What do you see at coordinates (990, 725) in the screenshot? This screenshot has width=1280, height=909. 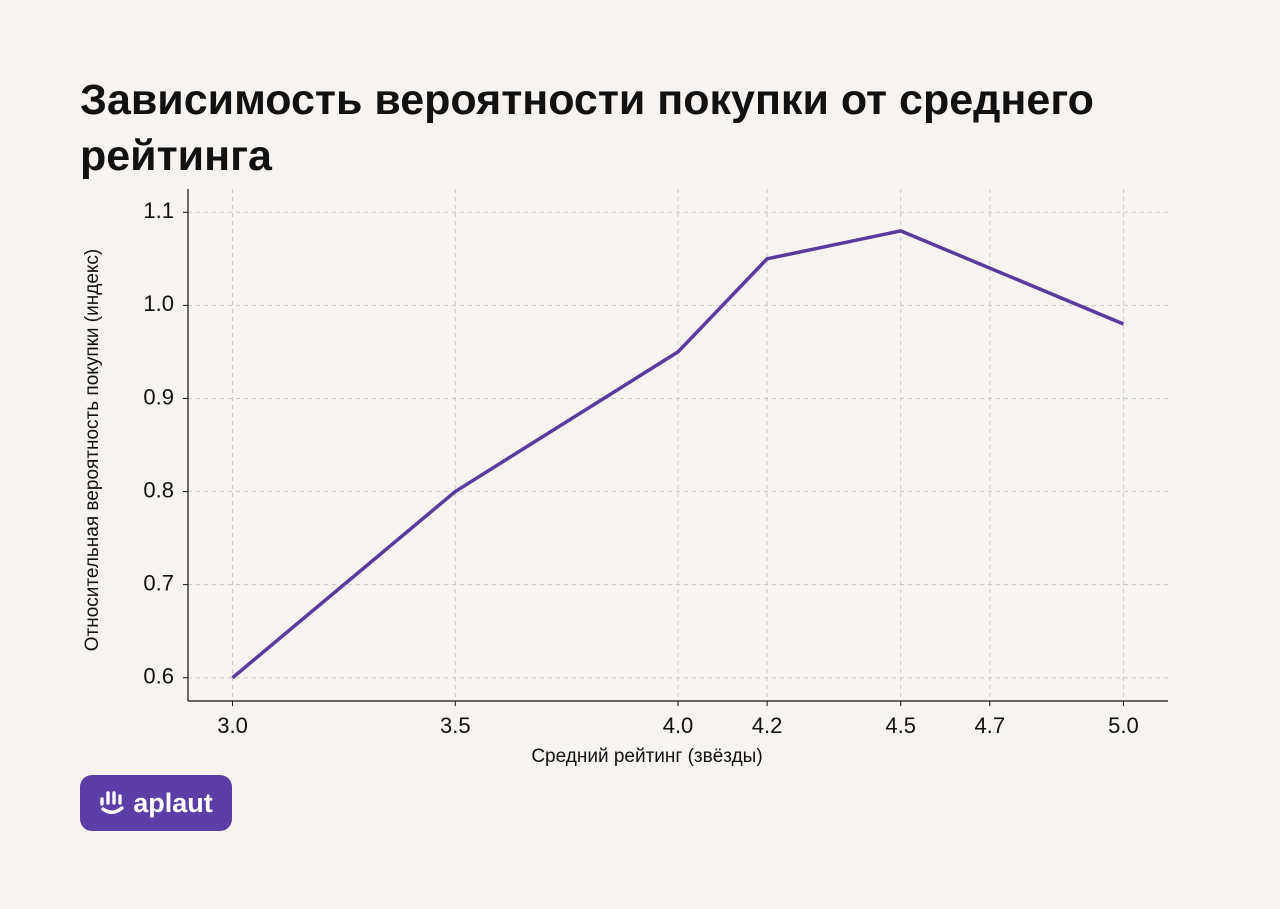 I see `x-tick-label: 4.7` at bounding box center [990, 725].